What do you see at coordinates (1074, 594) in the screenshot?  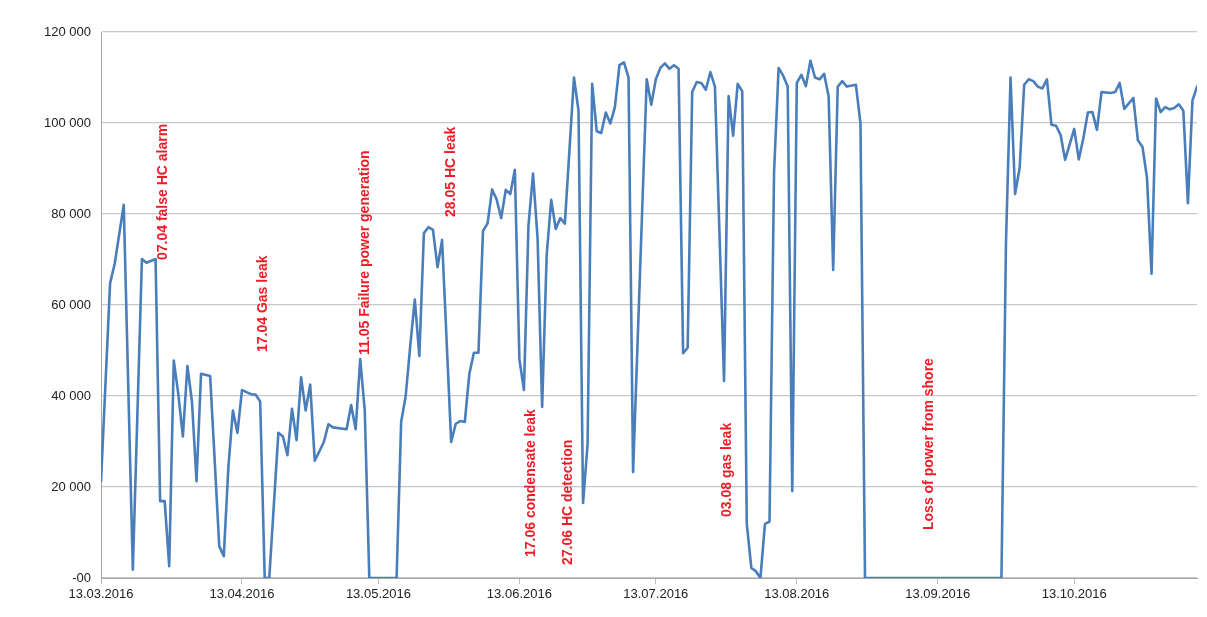 I see `x-tick-label: 13.10.2016` at bounding box center [1074, 594].